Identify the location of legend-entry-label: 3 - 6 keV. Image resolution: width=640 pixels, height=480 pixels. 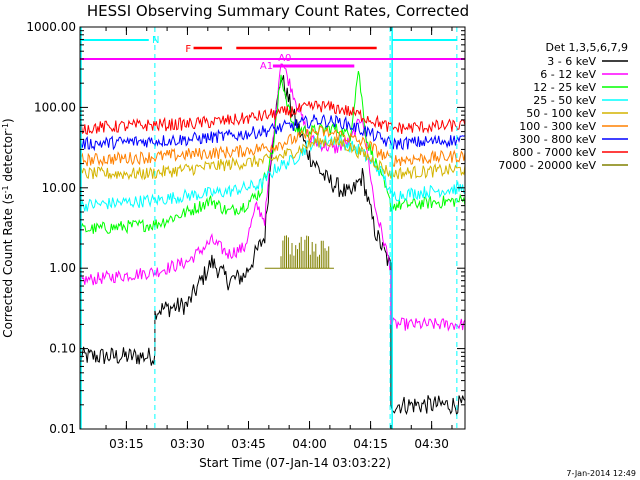
(571, 61).